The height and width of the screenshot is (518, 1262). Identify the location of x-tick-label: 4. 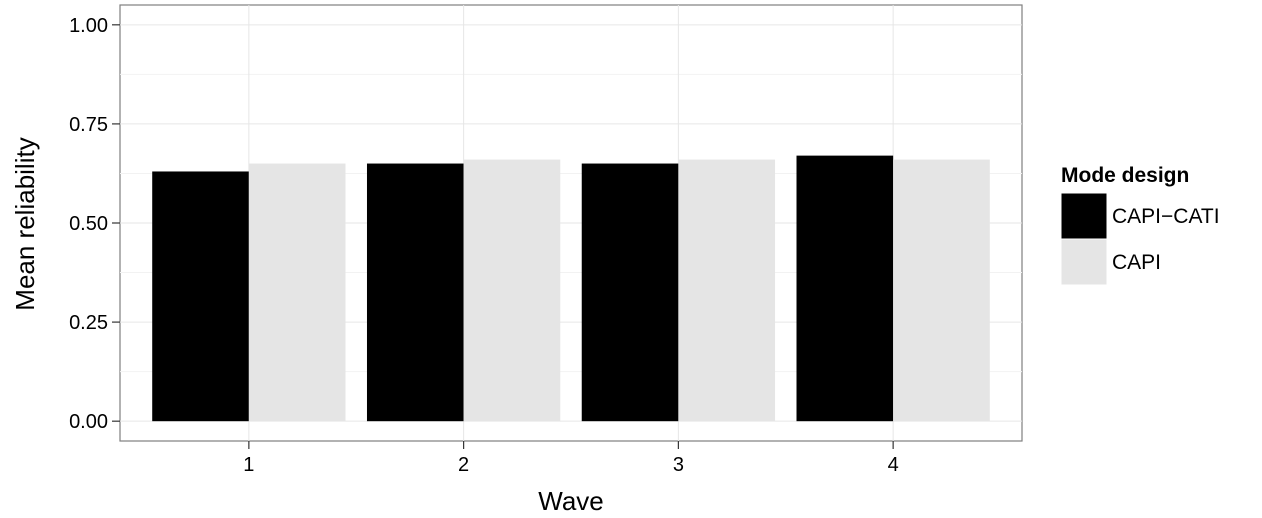
(893, 465).